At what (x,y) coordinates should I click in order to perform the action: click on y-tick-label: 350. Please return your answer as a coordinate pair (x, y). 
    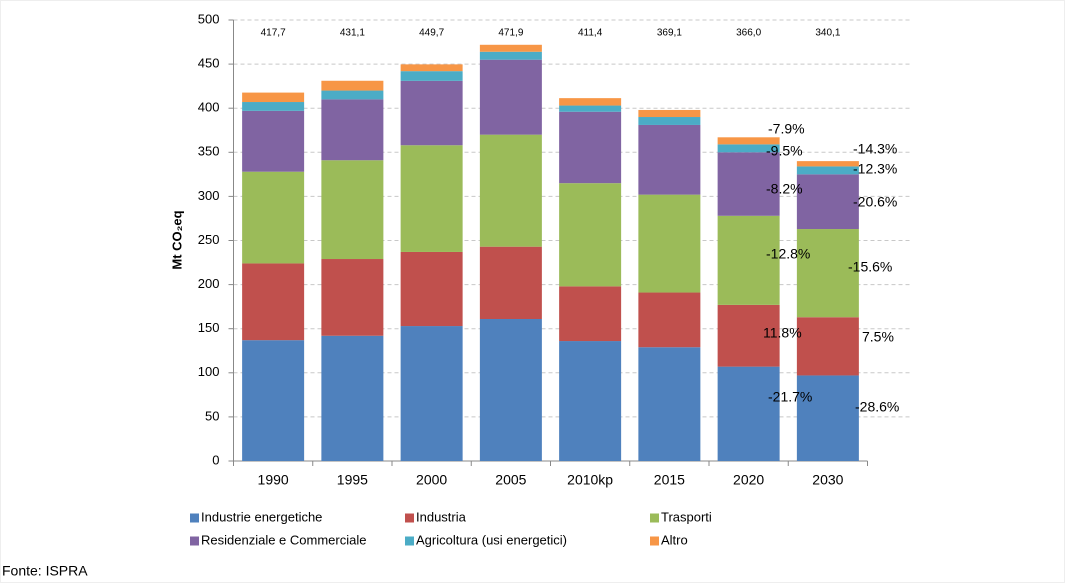
    Looking at the image, I should click on (209, 151).